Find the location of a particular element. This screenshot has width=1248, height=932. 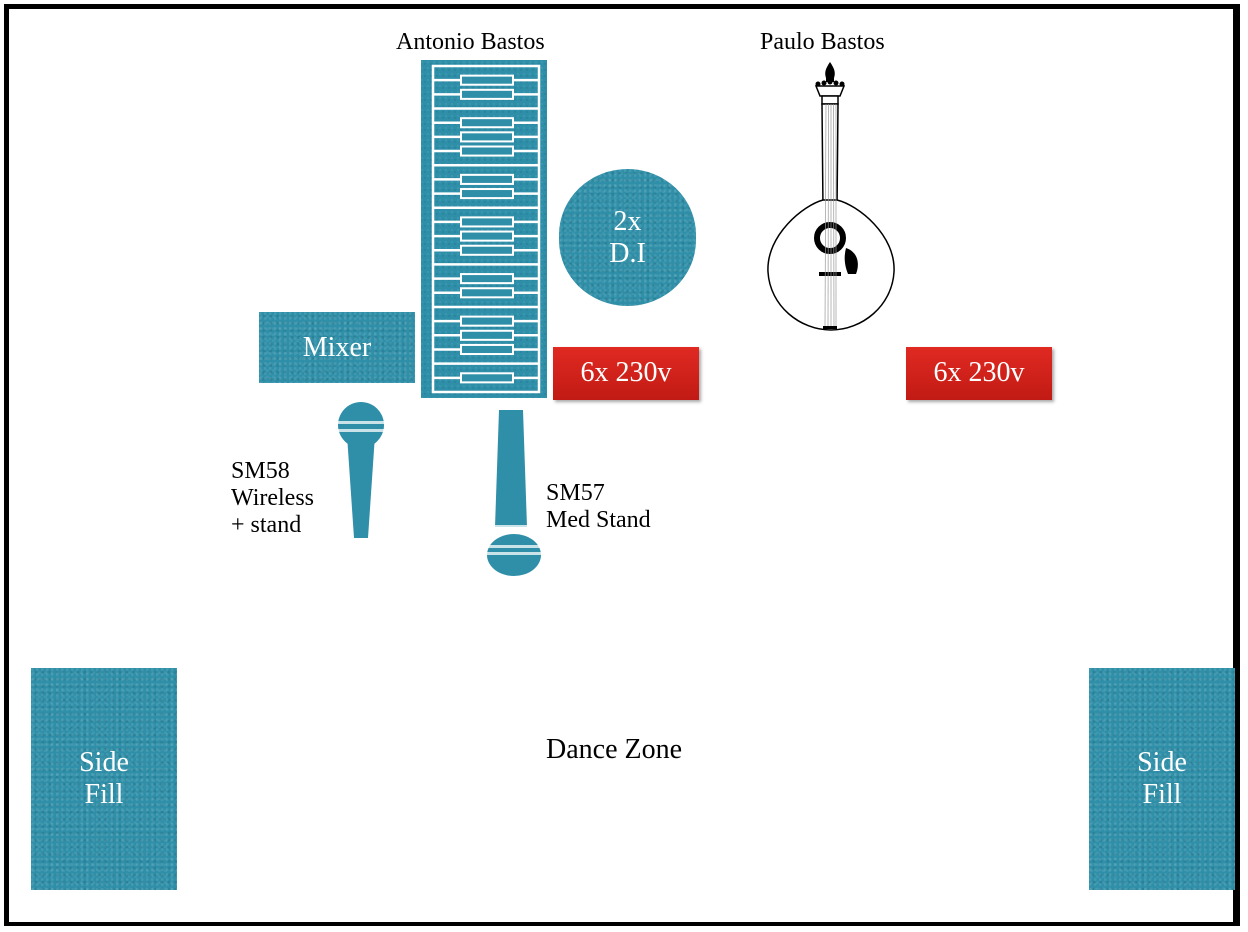

sm58-label: SM58 Wireless + stand is located at coordinates (272, 498).